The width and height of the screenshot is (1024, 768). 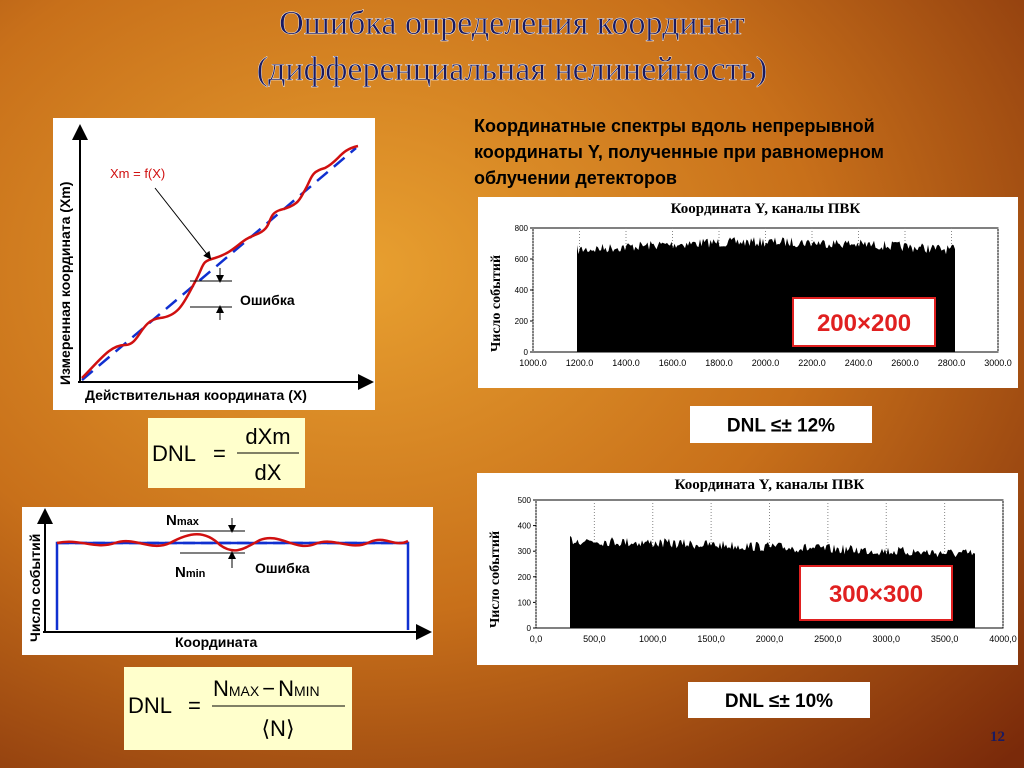 What do you see at coordinates (945, 639) in the screenshot?
I see `x-tick-label: 3500,0` at bounding box center [945, 639].